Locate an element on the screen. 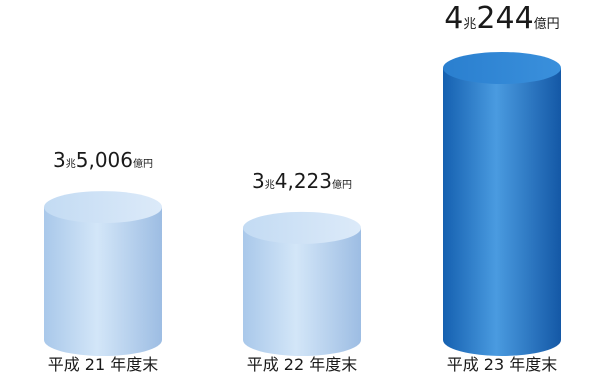  value-oku: 244 is located at coordinates (504, 18).